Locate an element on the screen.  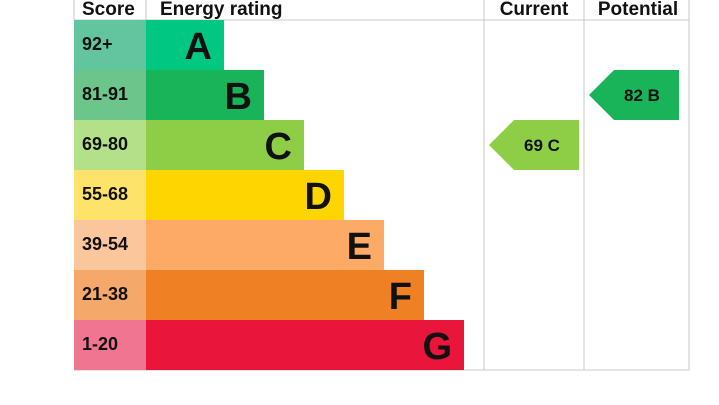
band-c: 69-80 C is located at coordinates (189, 145).